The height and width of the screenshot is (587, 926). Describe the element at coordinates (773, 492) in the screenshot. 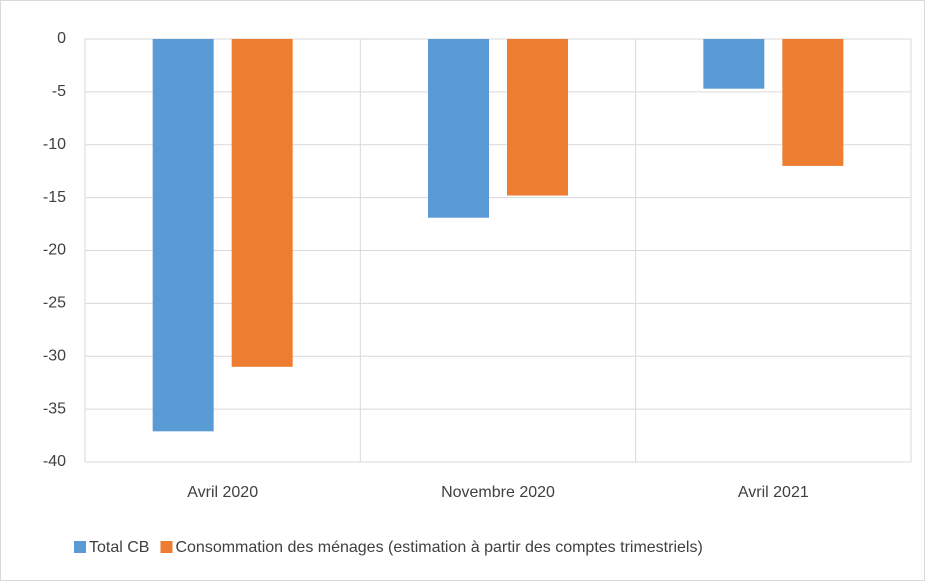

I see `x-tick-label: Avril 2021` at that location.